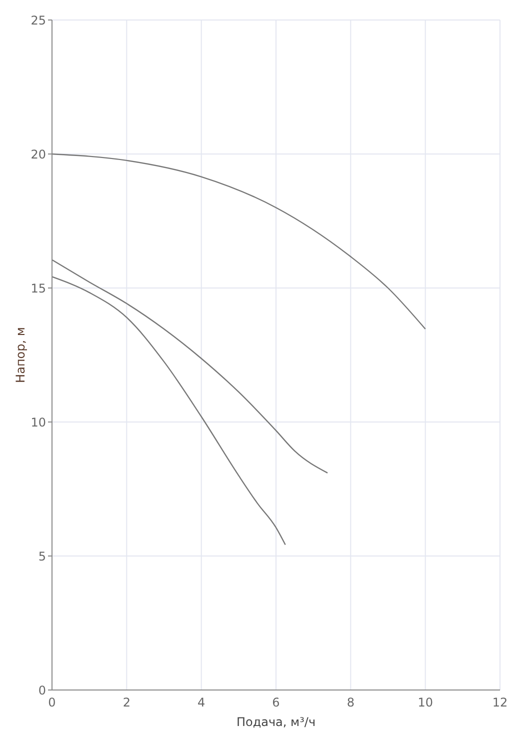  What do you see at coordinates (42, 556) in the screenshot?
I see `y-tick-label: 5` at bounding box center [42, 556].